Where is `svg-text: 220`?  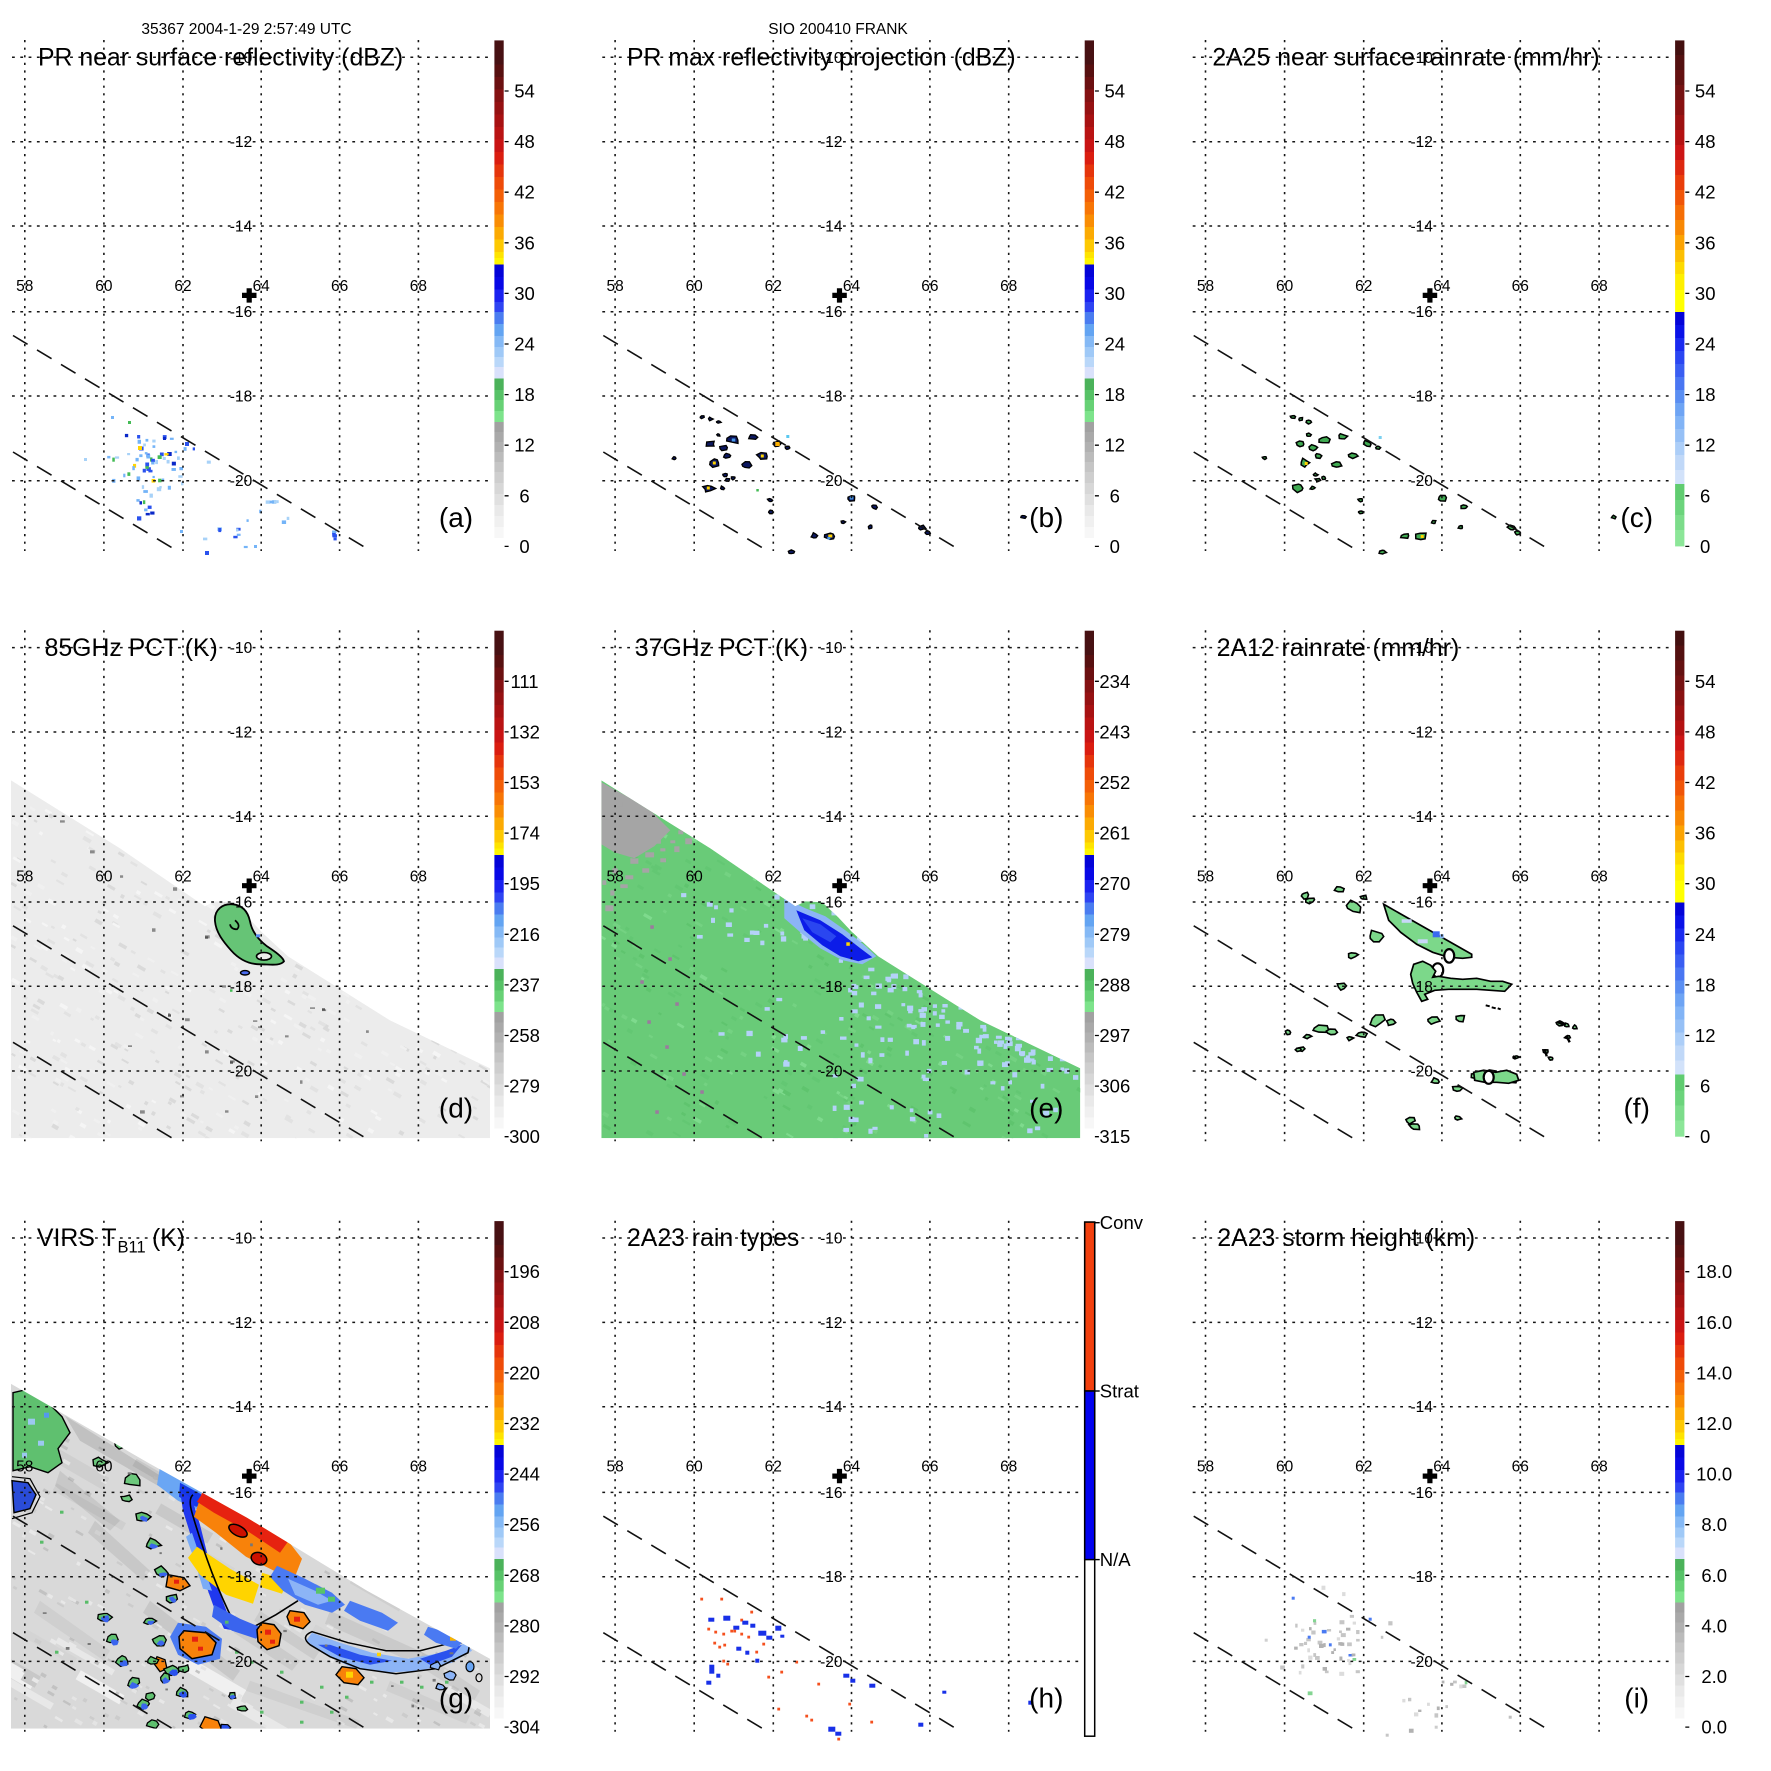
svg-text: 220 is located at coordinates (524, 1372).